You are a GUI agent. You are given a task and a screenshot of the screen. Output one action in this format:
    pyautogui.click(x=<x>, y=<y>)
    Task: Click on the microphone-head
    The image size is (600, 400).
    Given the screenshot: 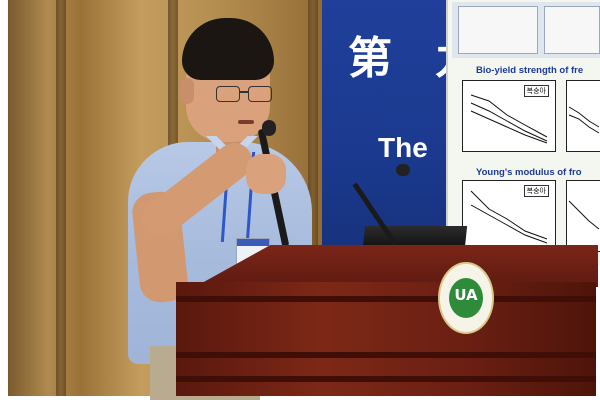 What is the action you would take?
    pyautogui.click(x=269, y=128)
    